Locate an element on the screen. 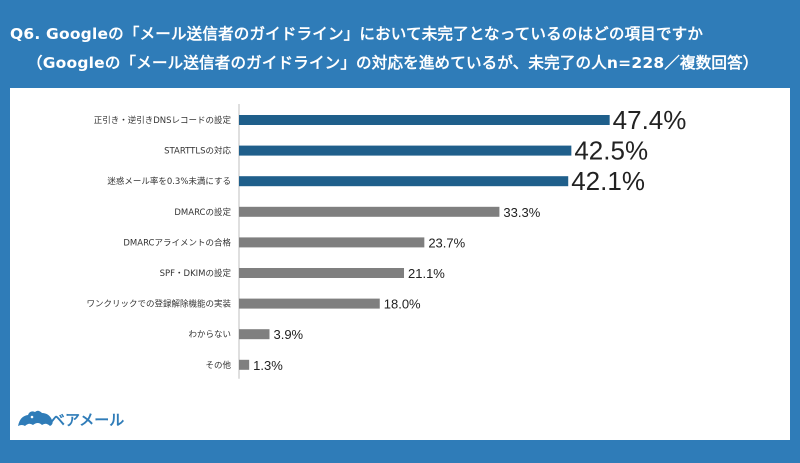 This screenshot has width=800, height=463. value-label: 1.3% is located at coordinates (268, 365).